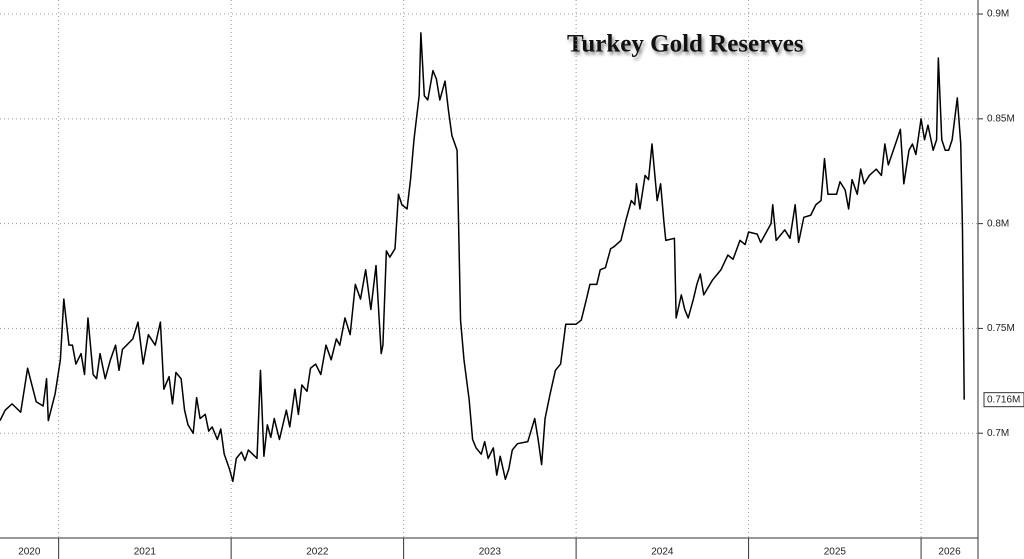 Image resolution: width=1024 pixels, height=559 pixels. I want to click on y-tick-label: 0.85M, so click(1001, 118).